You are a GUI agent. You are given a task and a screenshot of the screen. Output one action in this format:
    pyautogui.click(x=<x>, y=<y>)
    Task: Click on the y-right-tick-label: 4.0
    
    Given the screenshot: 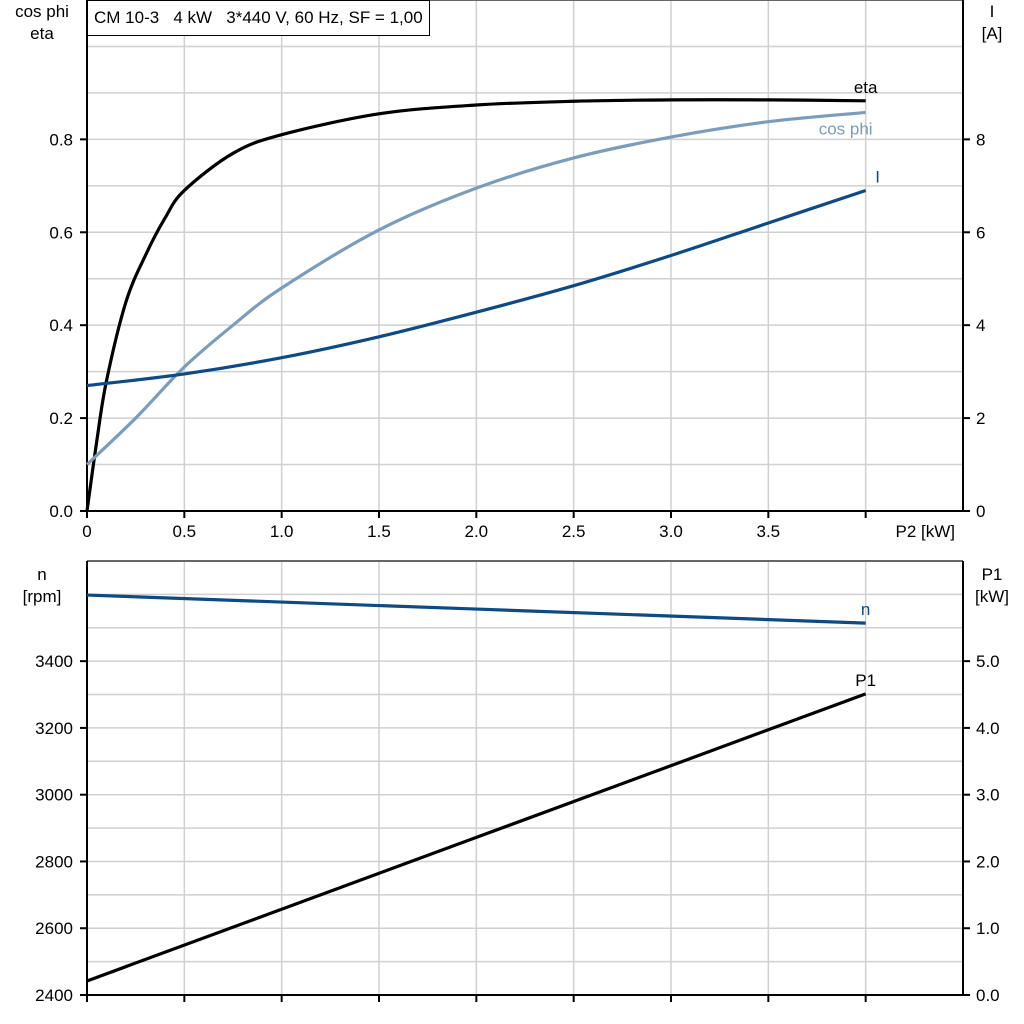 What is the action you would take?
    pyautogui.click(x=988, y=728)
    